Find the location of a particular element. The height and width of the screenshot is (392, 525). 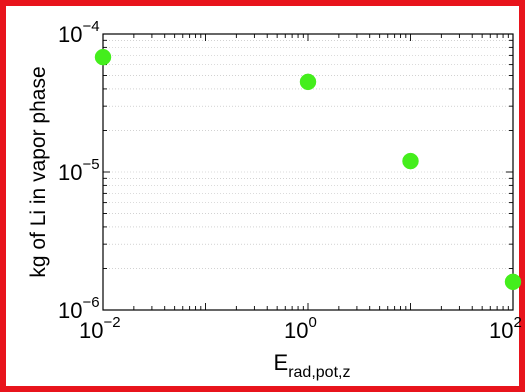

y-axis-label: kg of Li in vapor phase is located at coordinates (38, 171).